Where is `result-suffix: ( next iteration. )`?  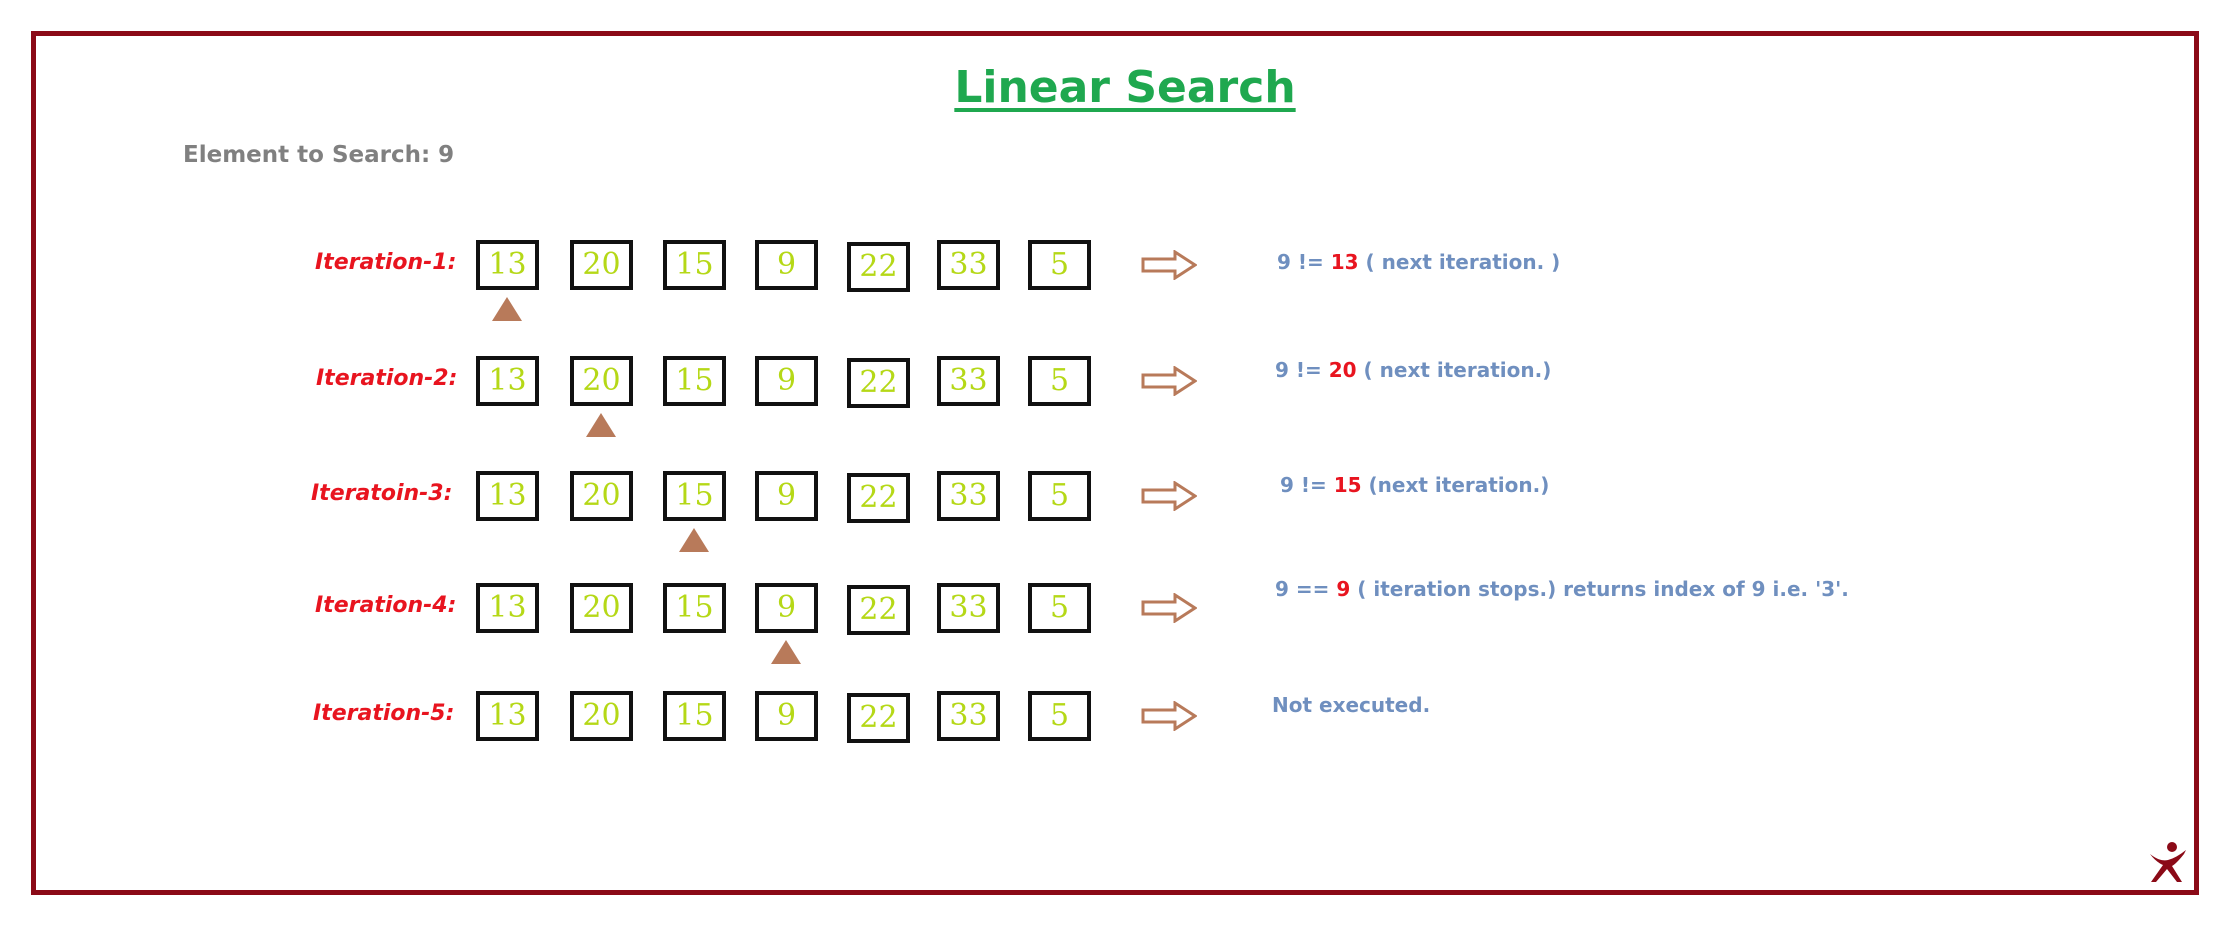
result-suffix: ( next iteration. ) is located at coordinates (1459, 262).